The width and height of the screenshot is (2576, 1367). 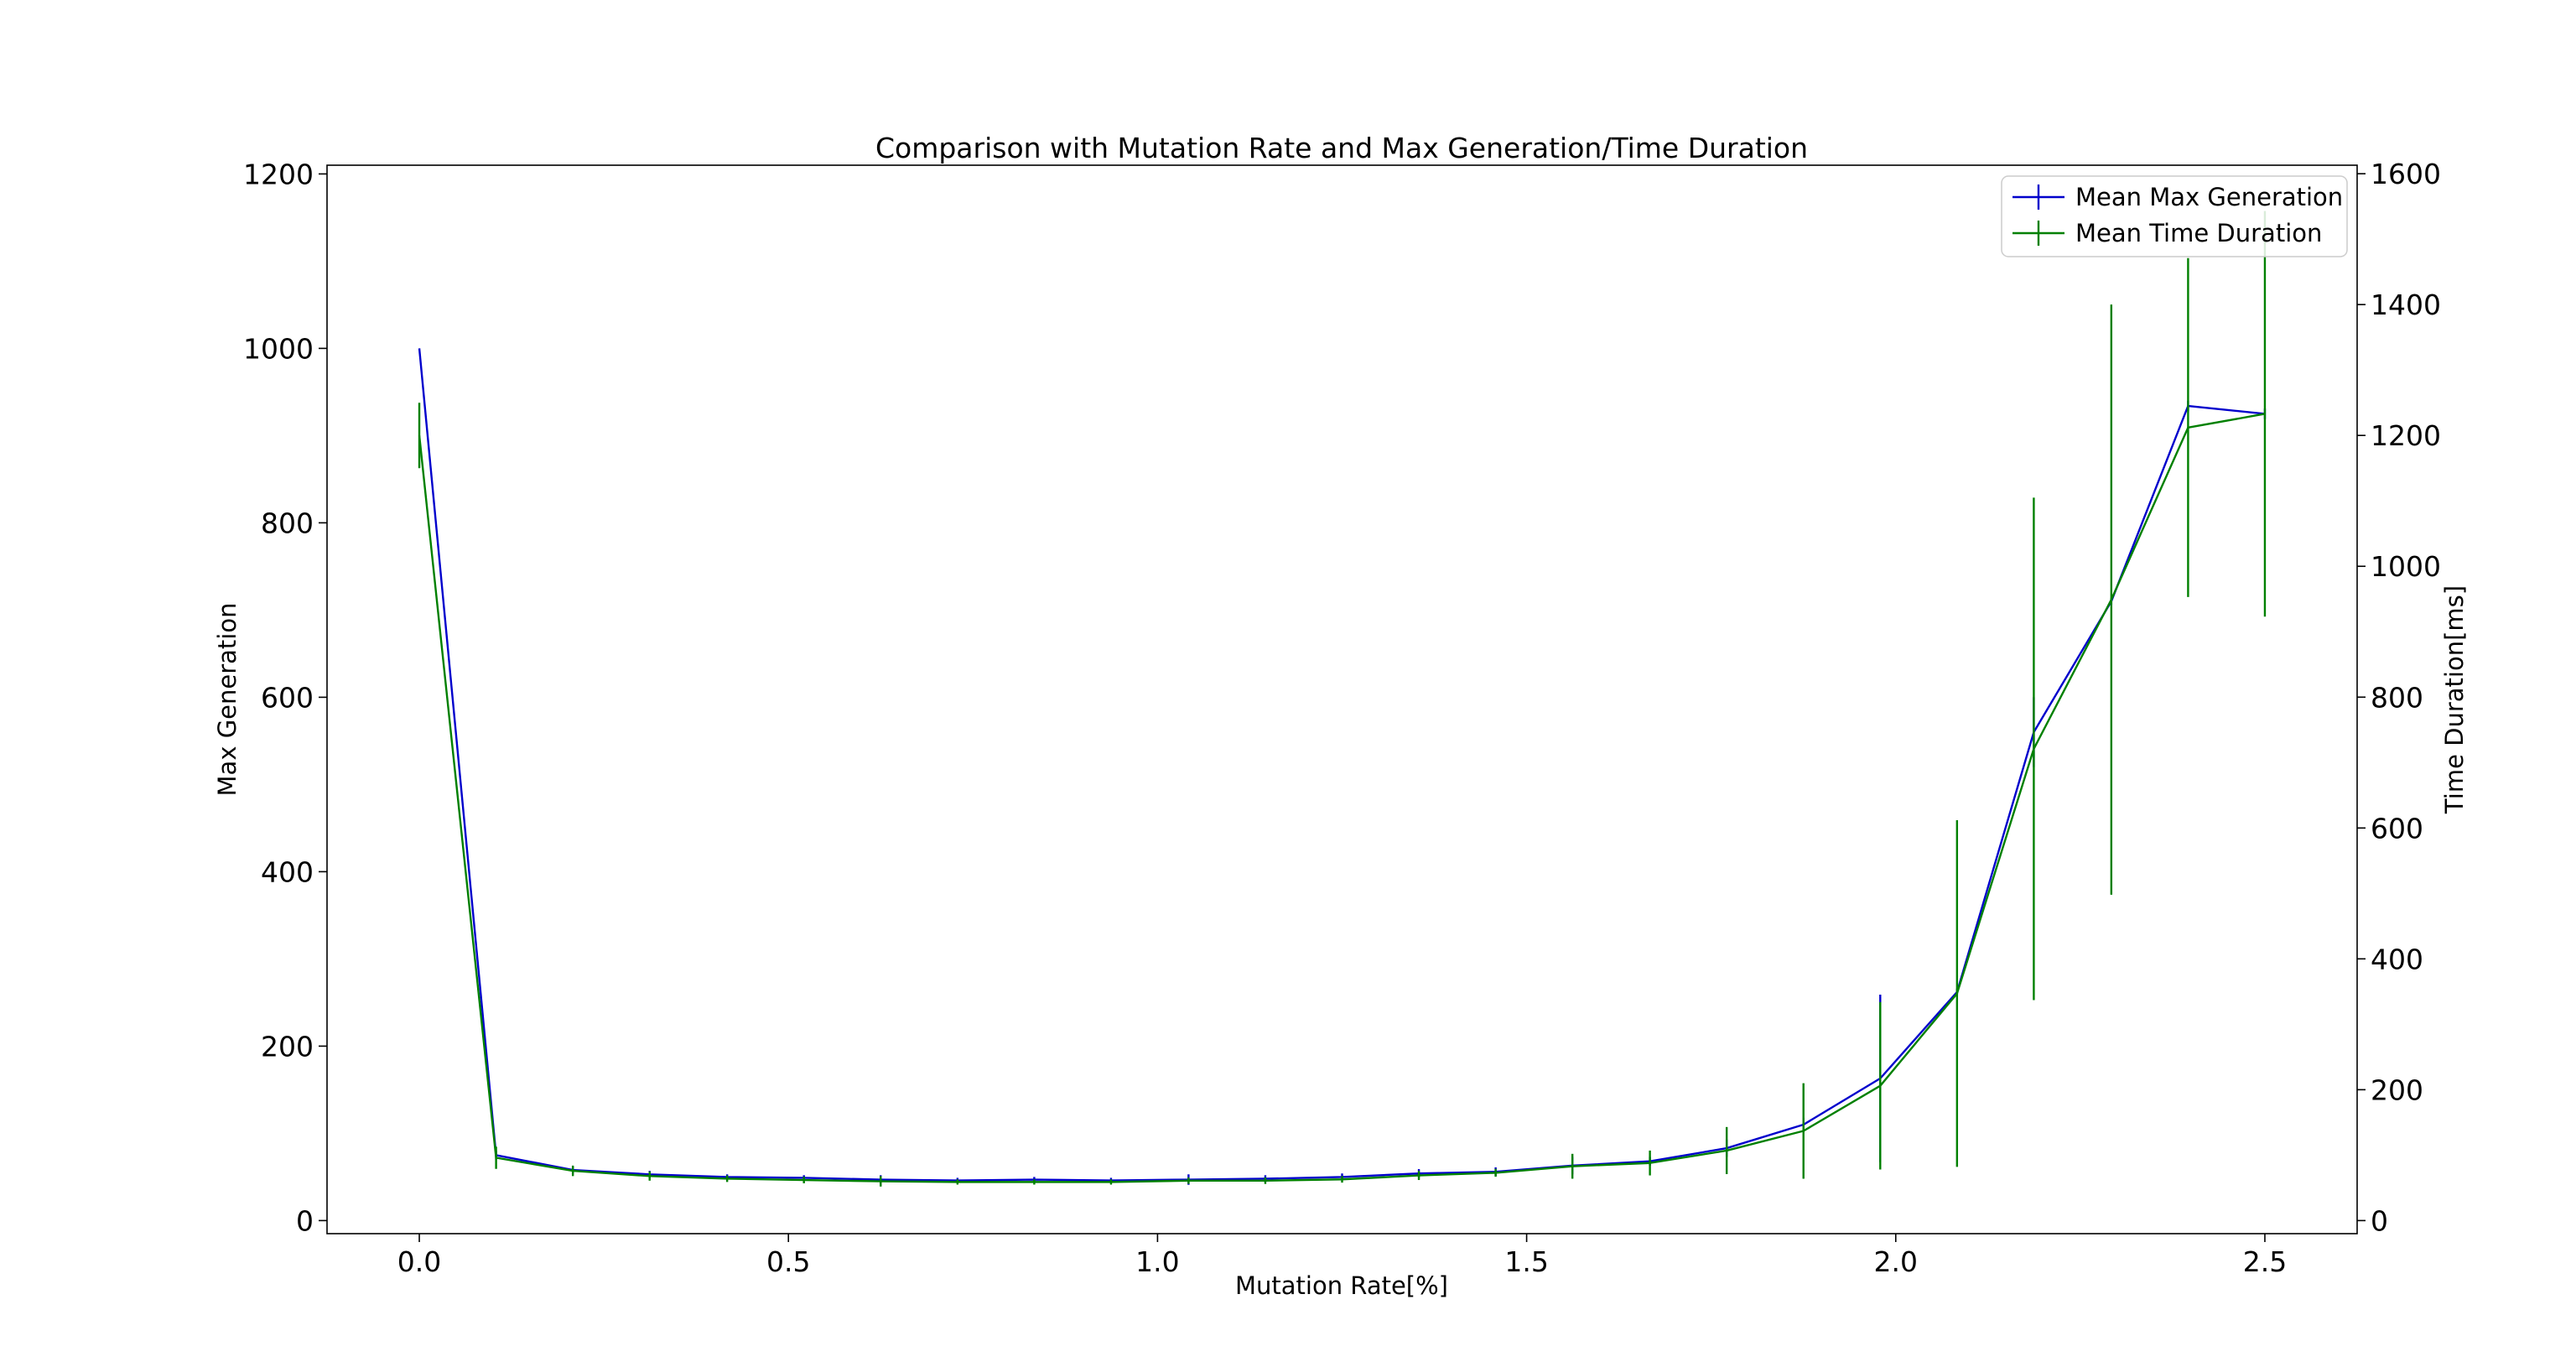 I want to click on y-axis-label: Max Generation, so click(x=227, y=700).